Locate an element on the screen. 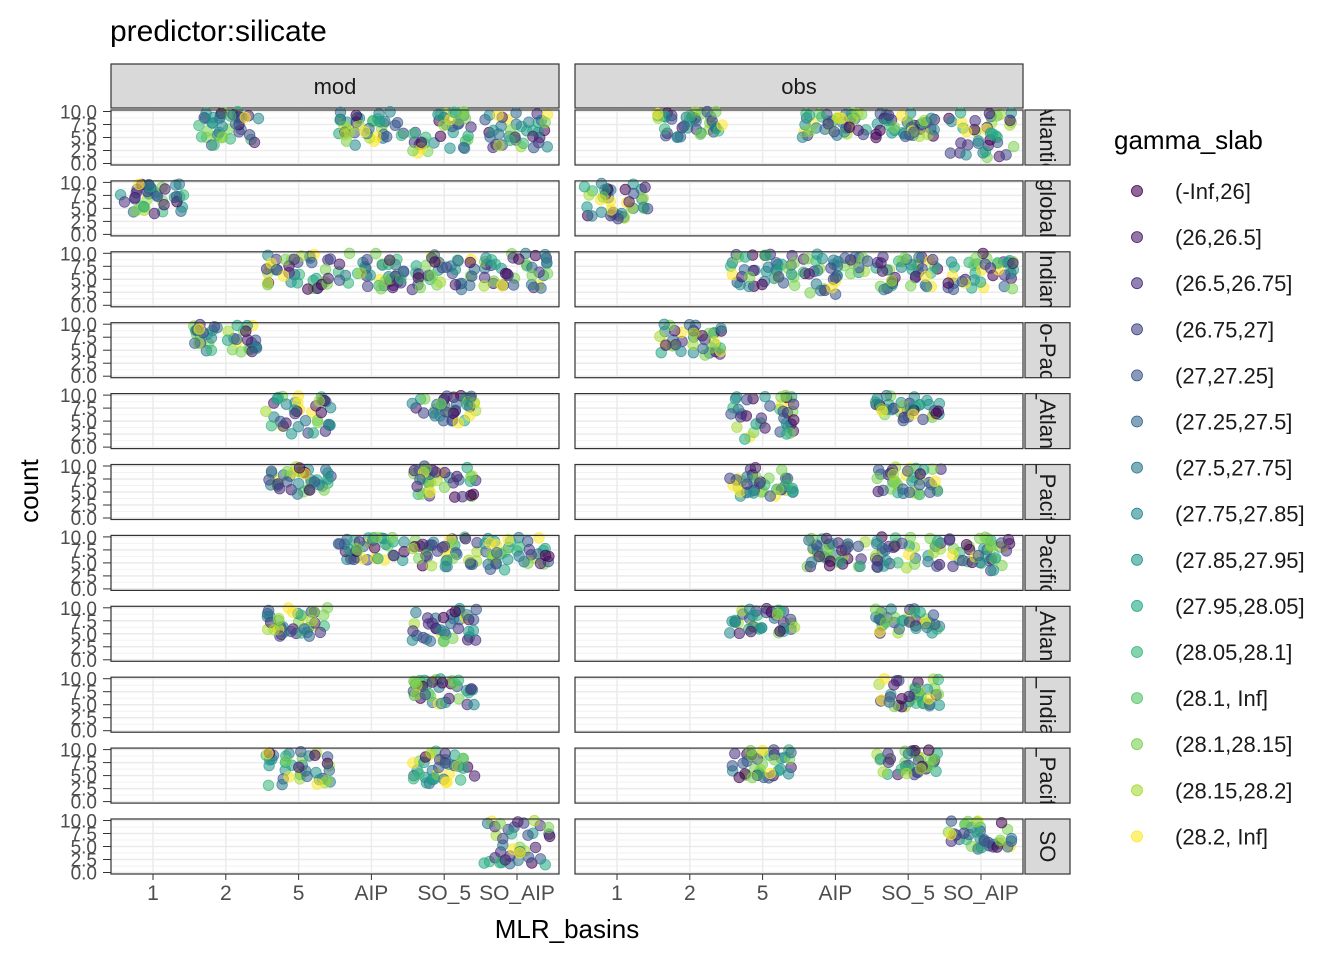 The image size is (1344, 960). panel-Indo-Pacific-obs is located at coordinates (799, 348).